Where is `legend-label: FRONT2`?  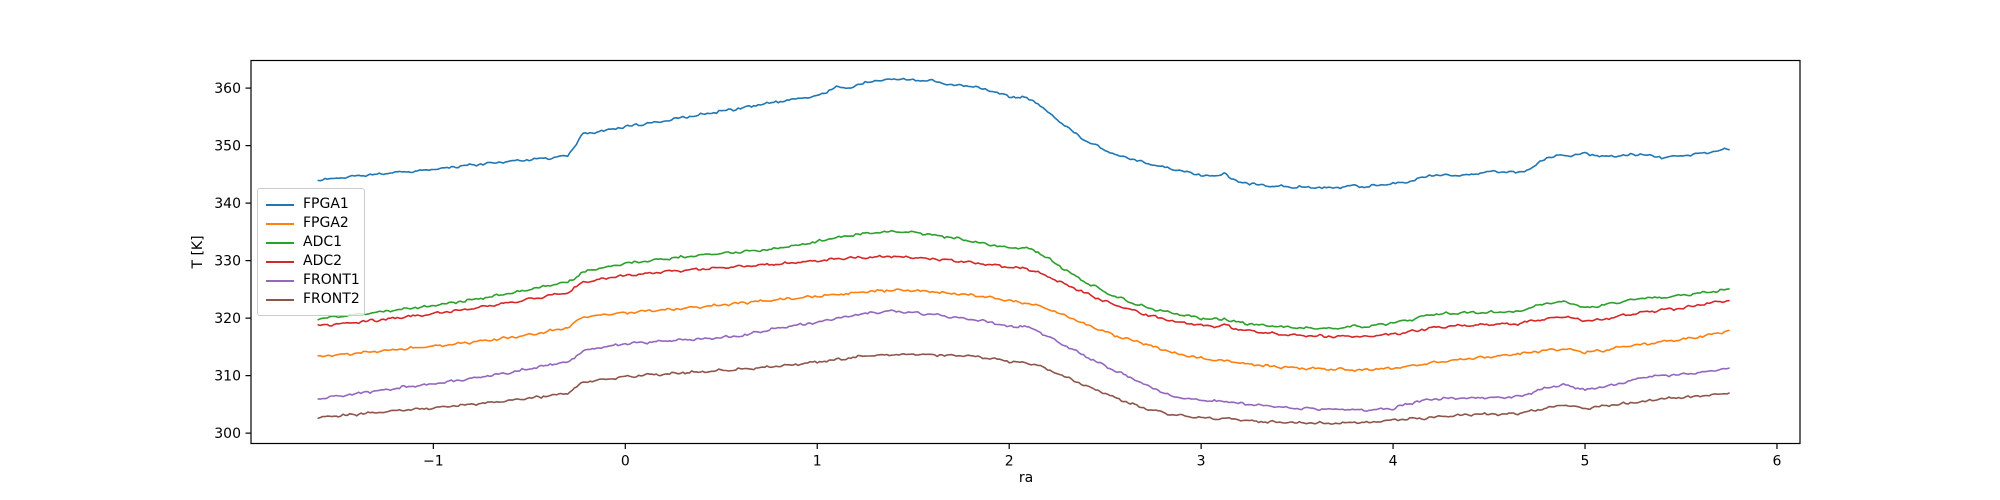
legend-label: FRONT2 is located at coordinates (331, 299).